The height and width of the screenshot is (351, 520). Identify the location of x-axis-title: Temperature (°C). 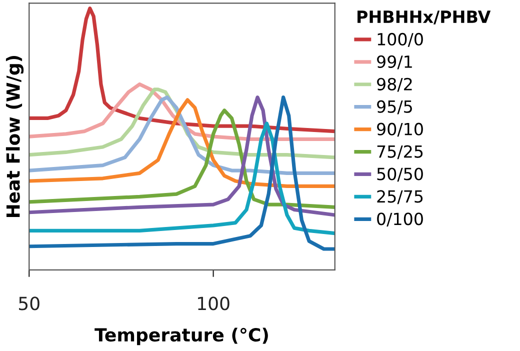
(181, 337).